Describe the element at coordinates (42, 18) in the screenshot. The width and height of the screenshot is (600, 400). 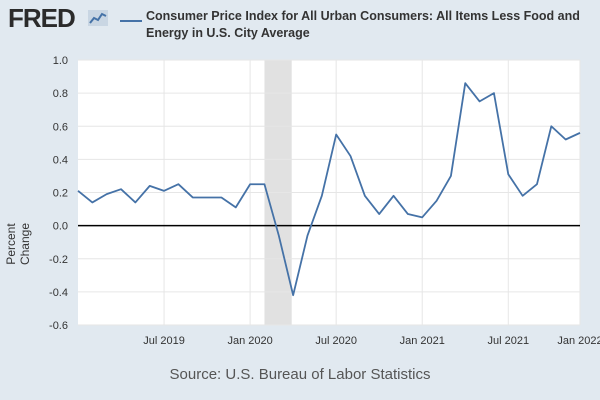
I see `fred-logo: FRED` at that location.